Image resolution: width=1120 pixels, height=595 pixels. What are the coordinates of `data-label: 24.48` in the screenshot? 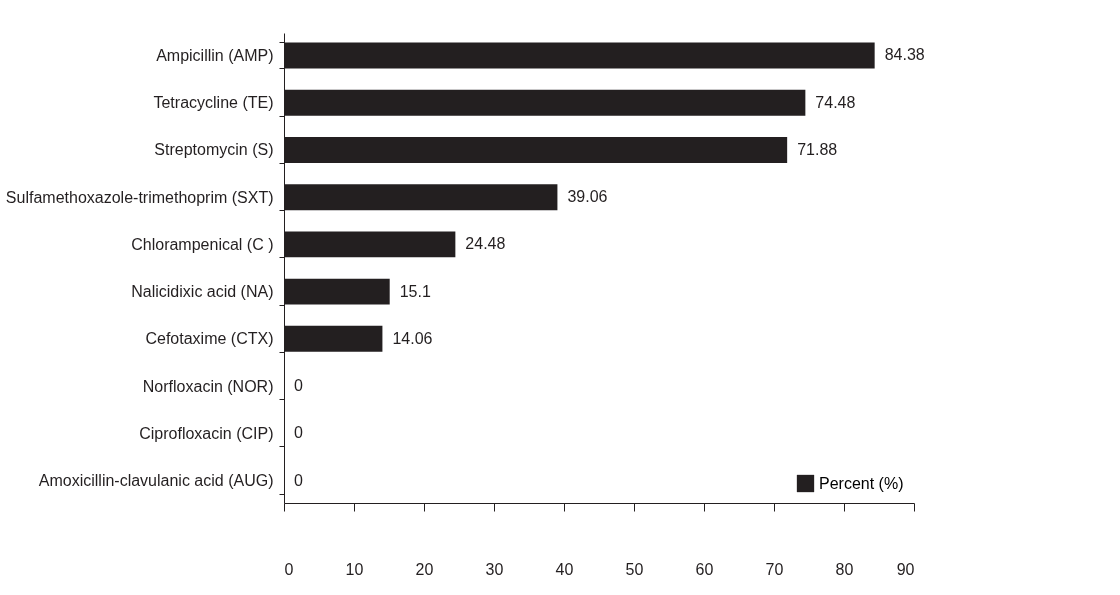 It's located at (485, 244).